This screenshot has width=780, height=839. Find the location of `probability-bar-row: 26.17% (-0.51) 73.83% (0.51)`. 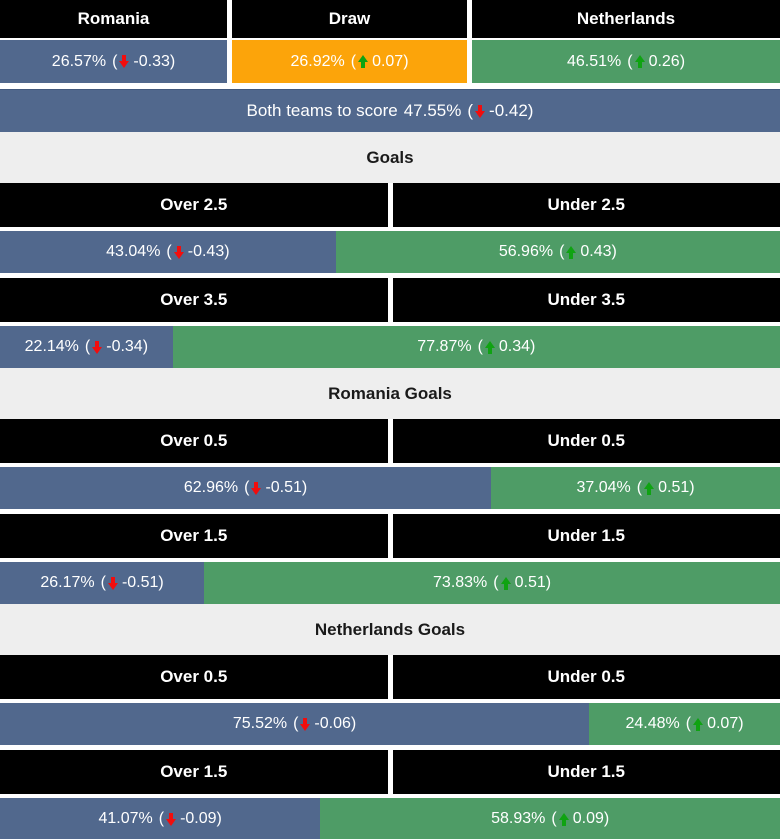

probability-bar-row: 26.17% (-0.51) 73.83% (0.51) is located at coordinates (390, 583).